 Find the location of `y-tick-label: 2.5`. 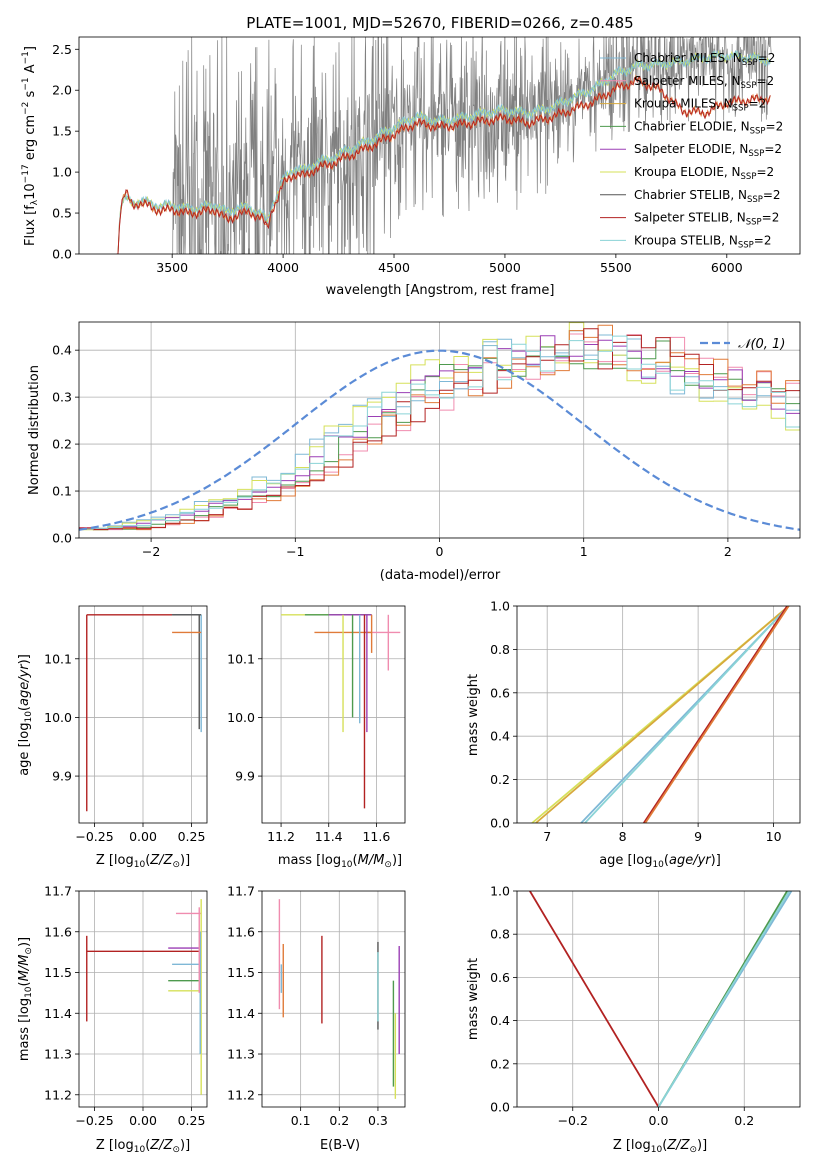

y-tick-label: 2.5 is located at coordinates (62, 49).